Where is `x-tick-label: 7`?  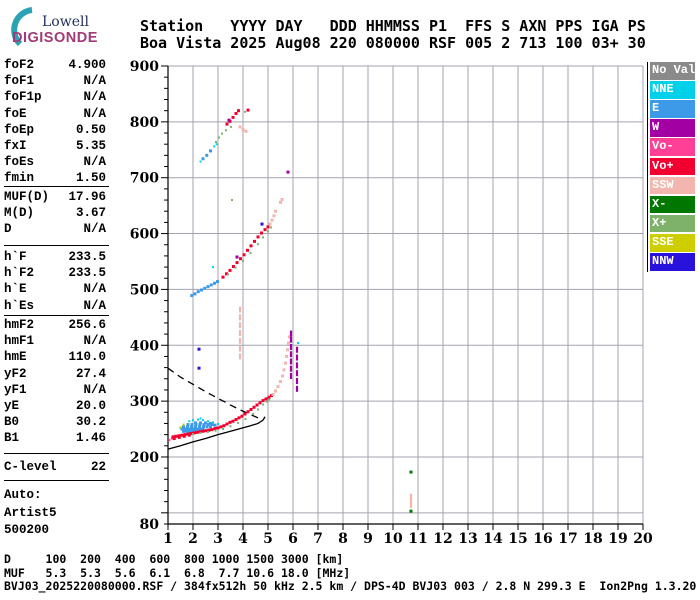 x-tick-label: 7 is located at coordinates (318, 539).